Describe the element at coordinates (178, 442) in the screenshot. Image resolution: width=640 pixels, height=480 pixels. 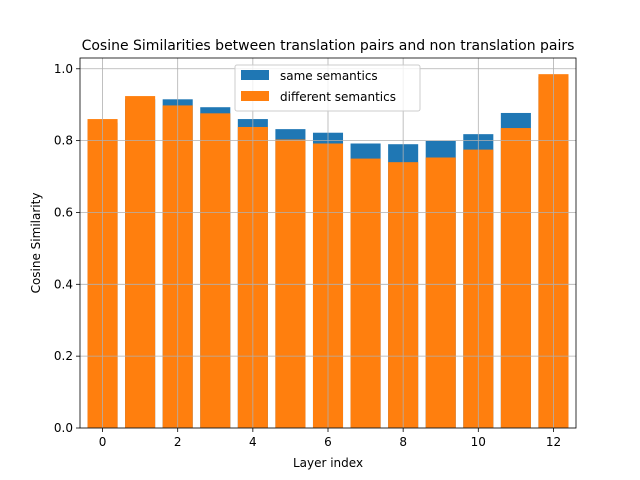
I see `x-tick-label-1: 2` at that location.